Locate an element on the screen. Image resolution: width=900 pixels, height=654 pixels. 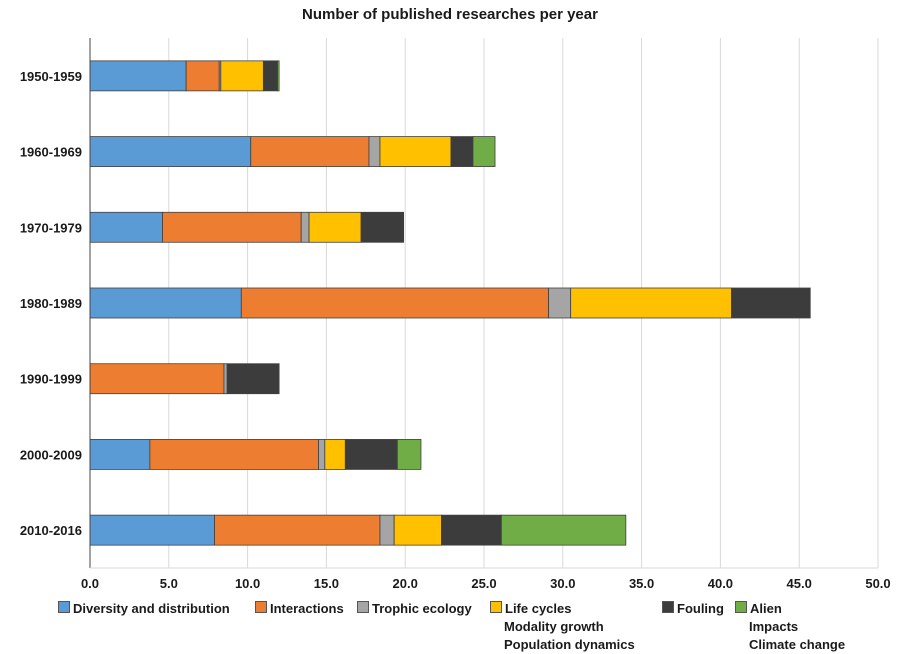
legend-label: Diversity and distribution is located at coordinates (144, 609).